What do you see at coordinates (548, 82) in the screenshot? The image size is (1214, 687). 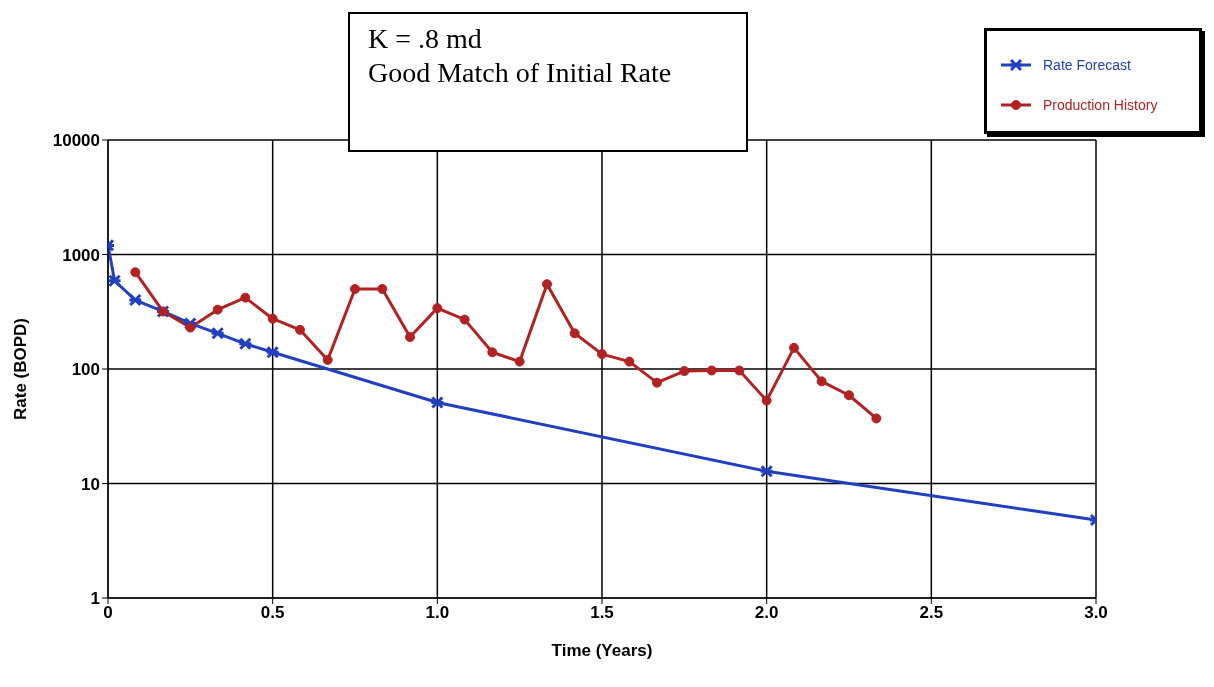 I see `note-box: K = .8 md Good Match of Initial Rate` at bounding box center [548, 82].